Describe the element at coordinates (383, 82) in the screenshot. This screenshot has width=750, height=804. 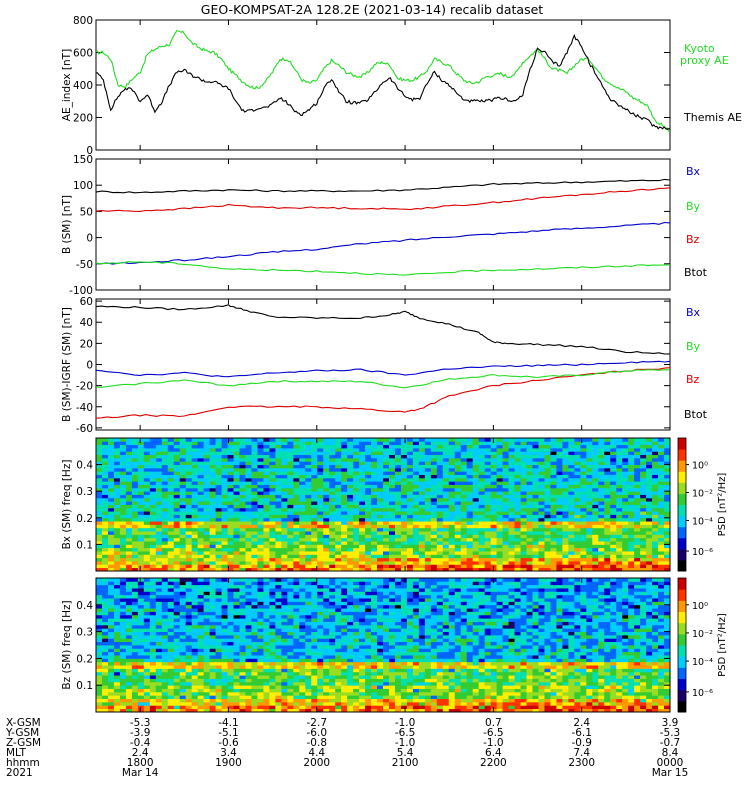
I see `series-line-themis-ae` at that location.